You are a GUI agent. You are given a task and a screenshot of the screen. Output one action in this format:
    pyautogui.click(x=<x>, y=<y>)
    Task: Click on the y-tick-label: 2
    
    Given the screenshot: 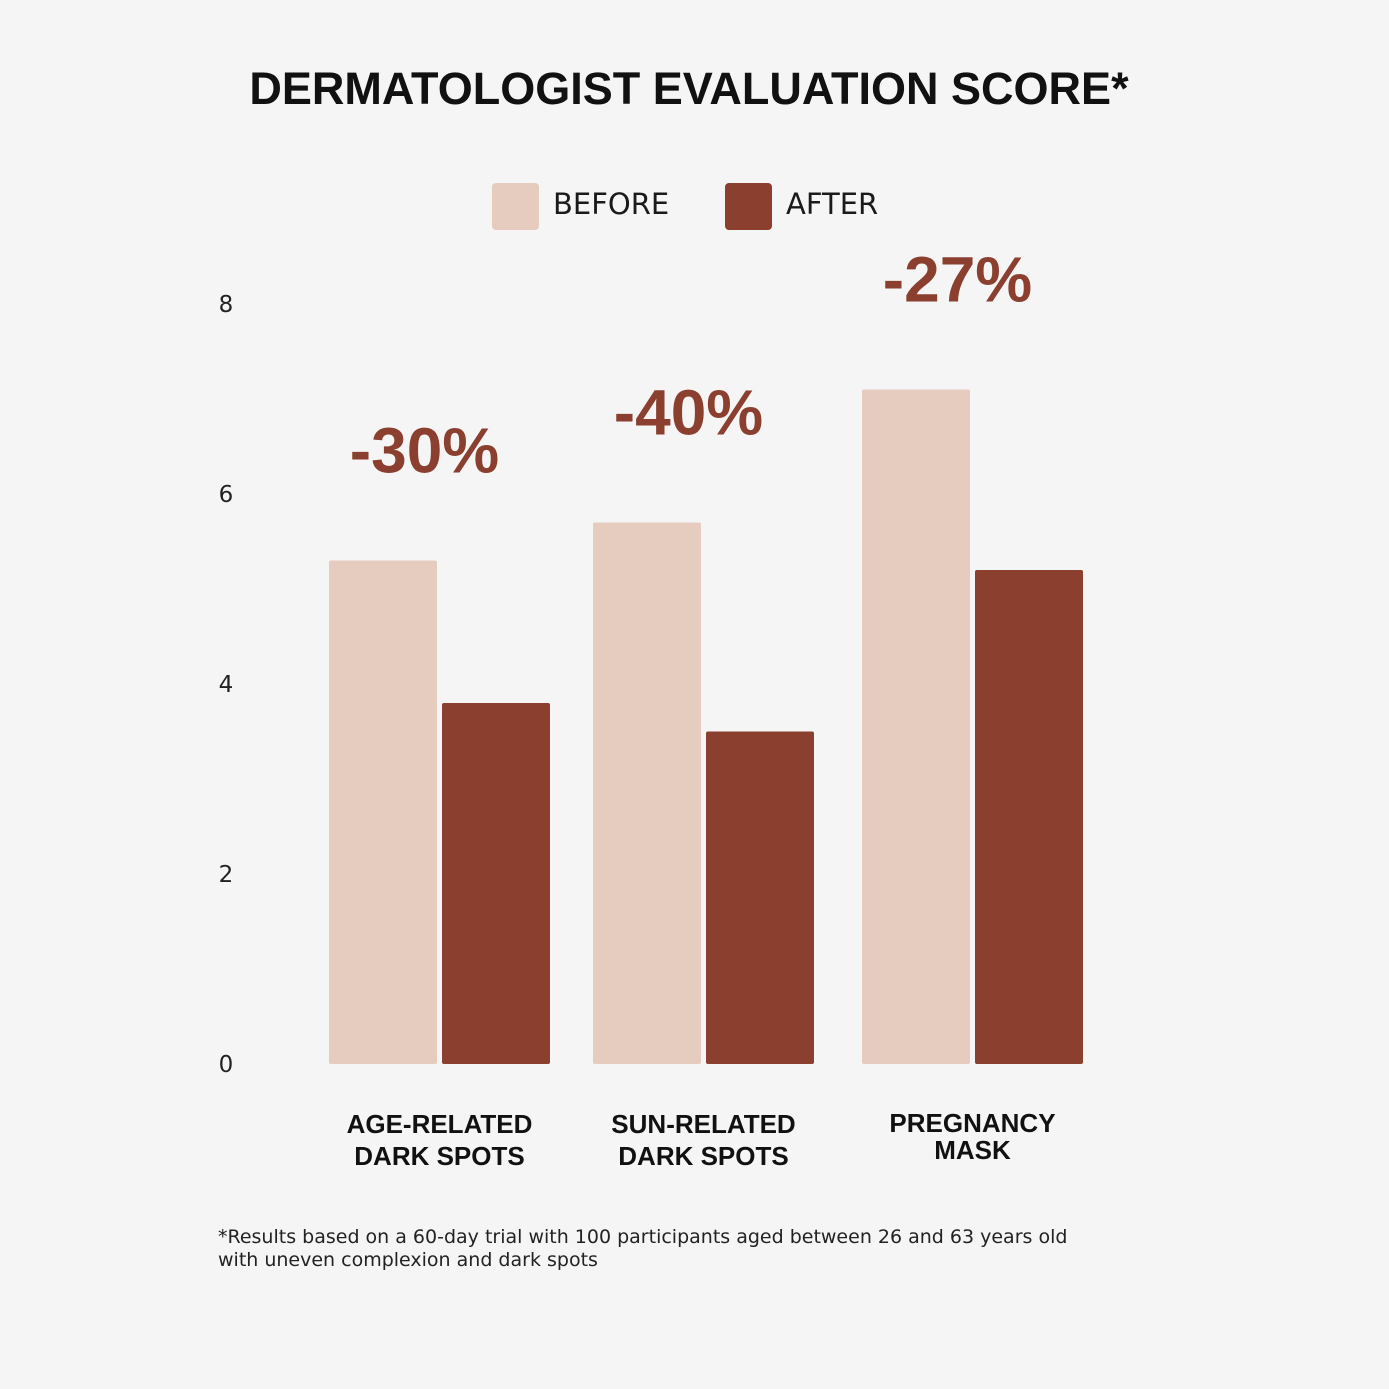 What is the action you would take?
    pyautogui.click(x=226, y=875)
    